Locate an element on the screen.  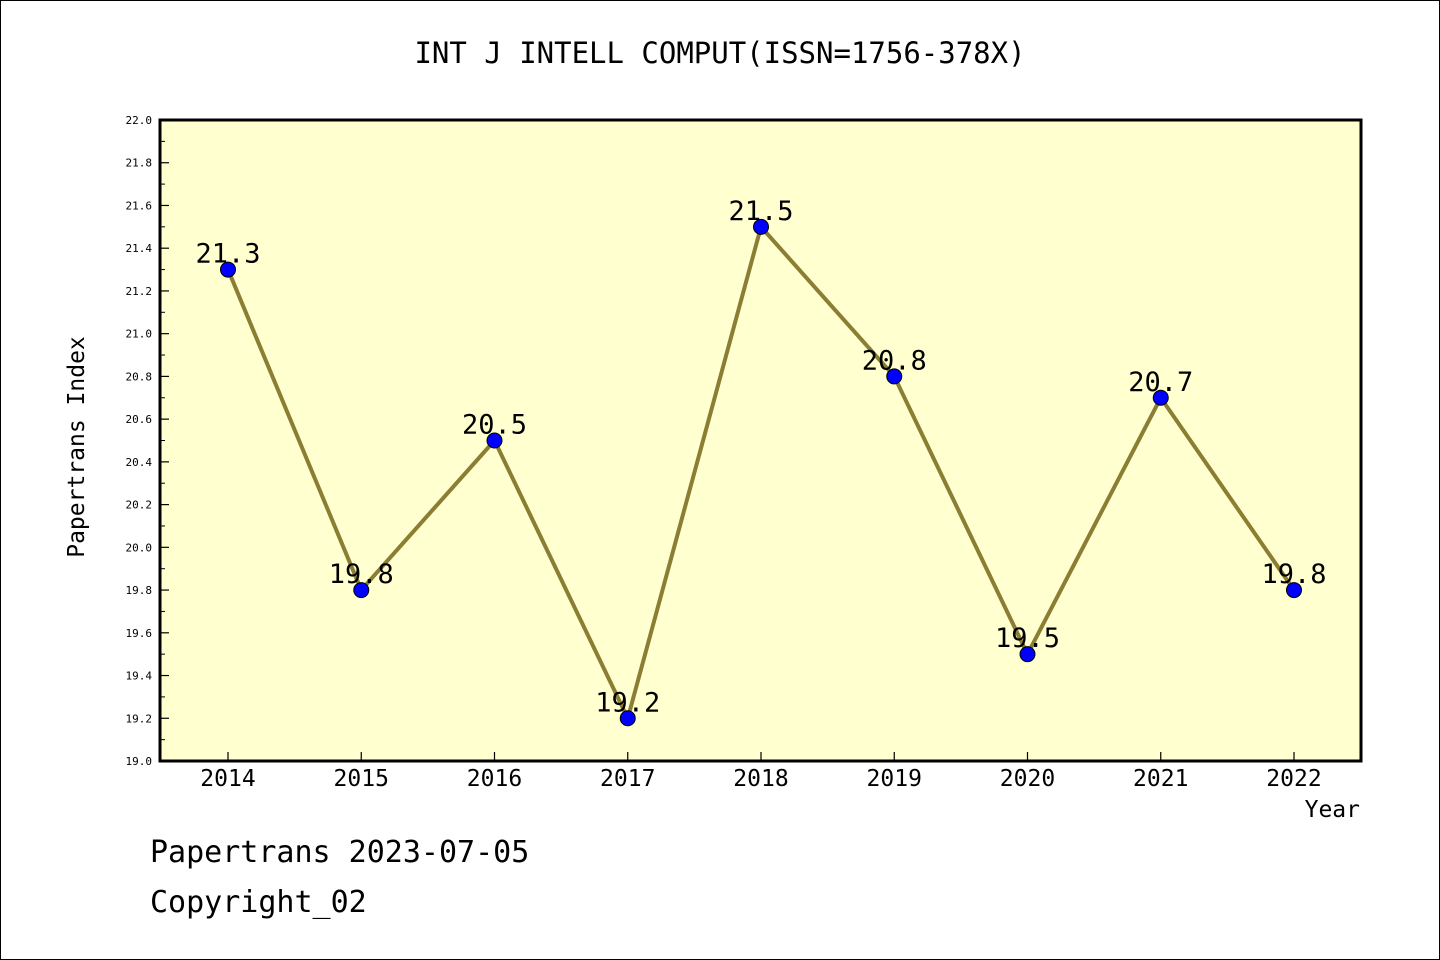
y-tick-label: 20.2 is located at coordinates (139, 505).